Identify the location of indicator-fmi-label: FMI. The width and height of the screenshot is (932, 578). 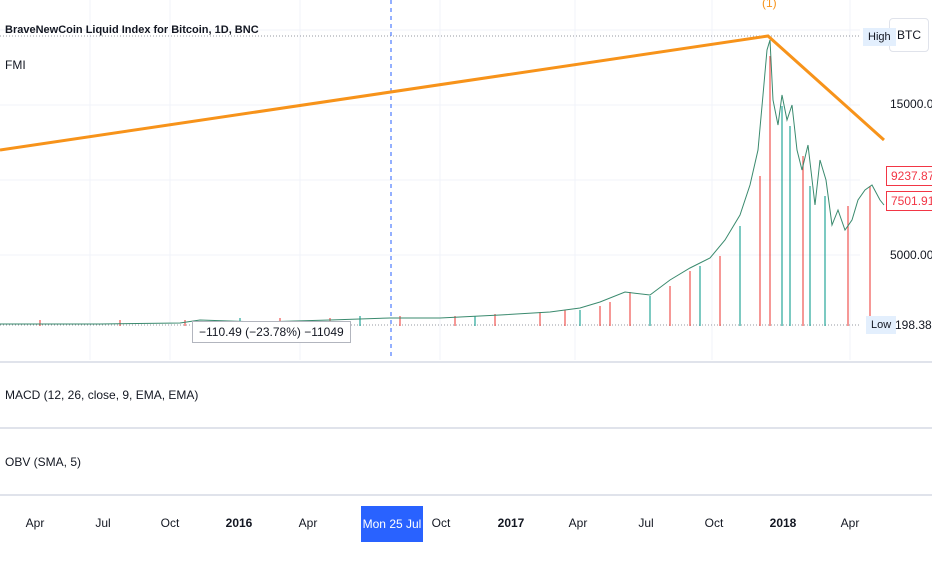
(15, 65).